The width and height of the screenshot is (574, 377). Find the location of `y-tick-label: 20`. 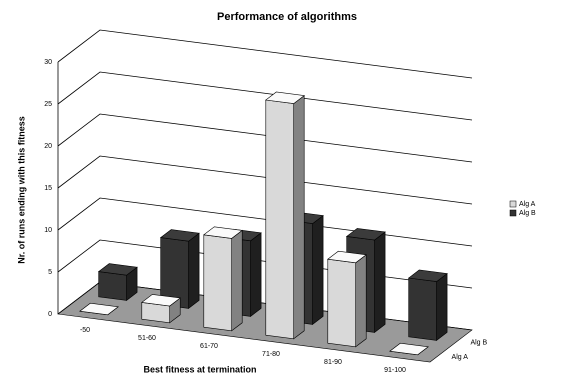

y-tick-label: 20 is located at coordinates (48, 146).